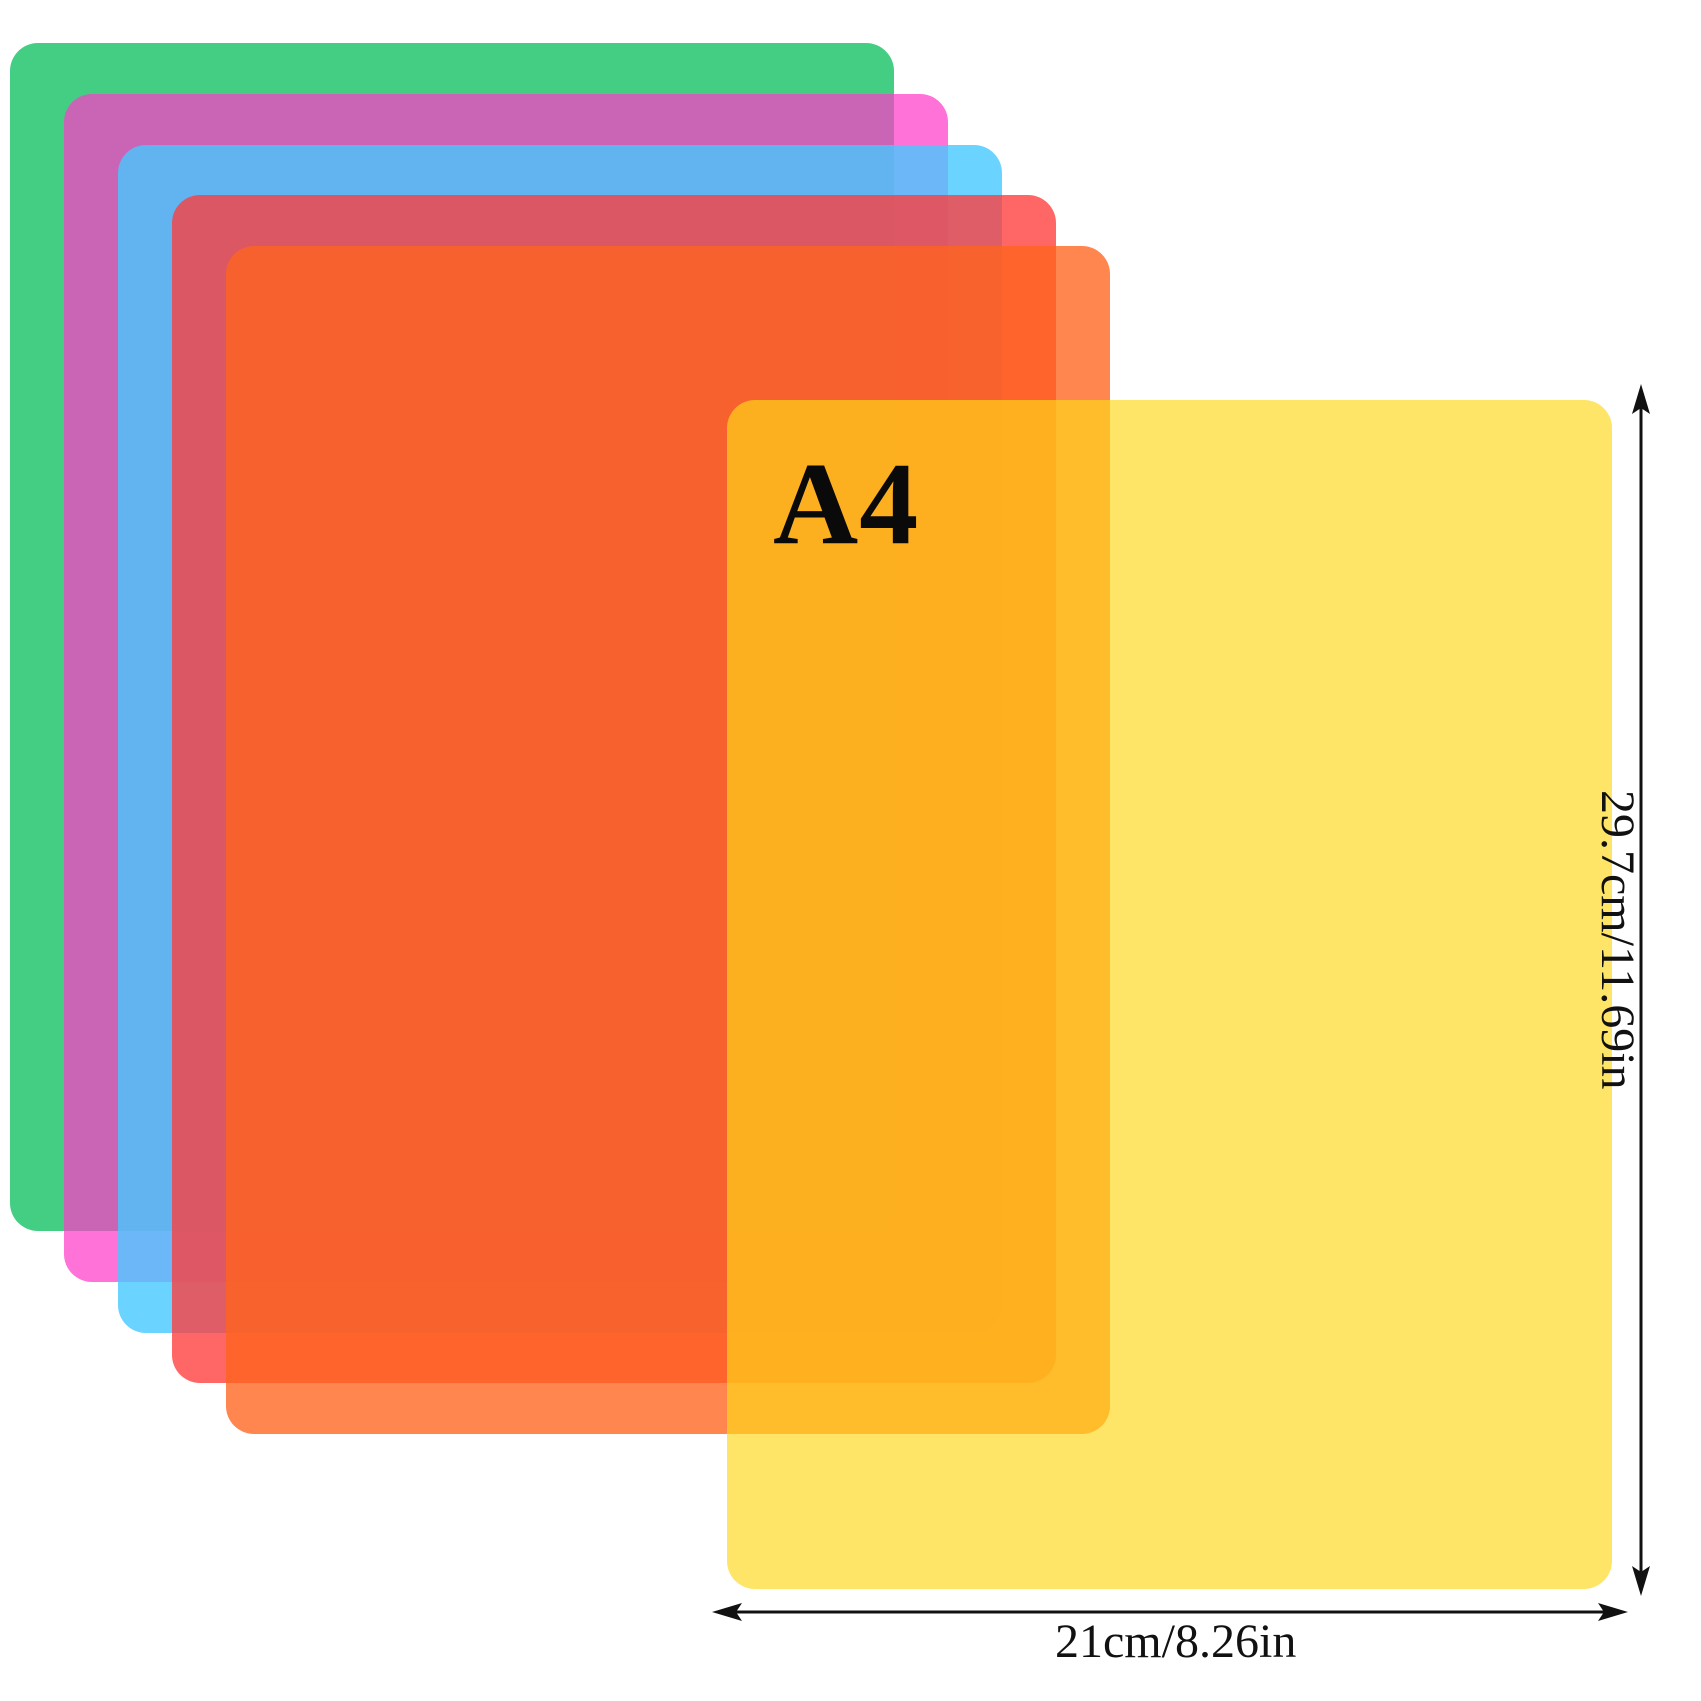  I want to click on width-label: 21cm/8.26in, so click(1176, 1641).